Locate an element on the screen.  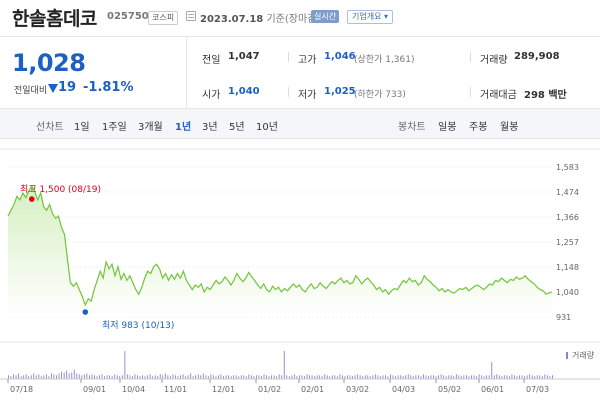
period-bar: 선차트 1일 1주일 3개월 1년 3년 5년 10년 봉차트 일봉 주봉 월봉 is located at coordinates (300, 124).